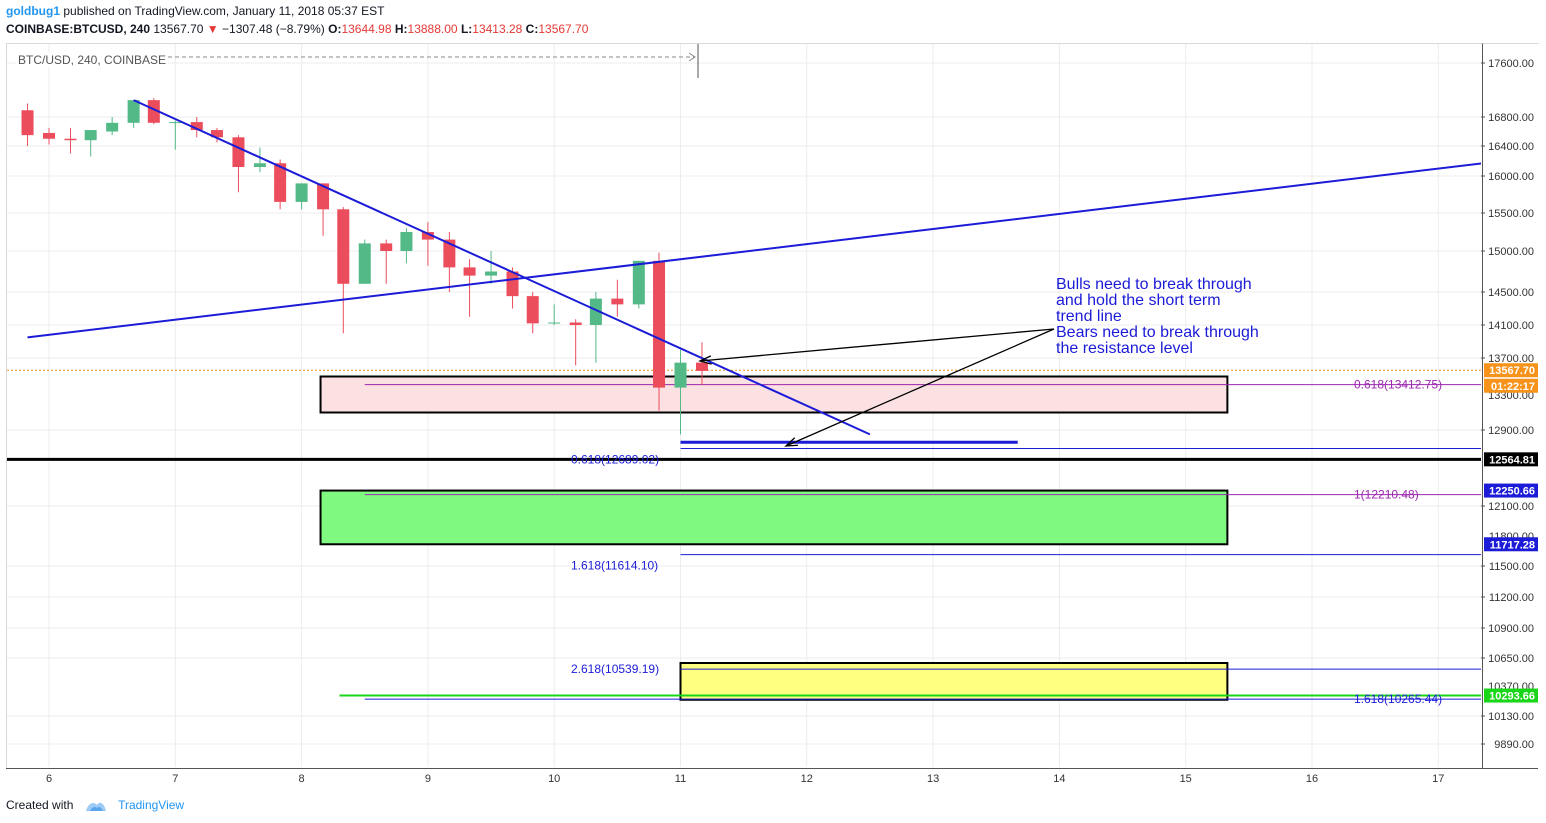 This screenshot has width=1546, height=823. What do you see at coordinates (175, 779) in the screenshot?
I see `x-tick-label: 7` at bounding box center [175, 779].